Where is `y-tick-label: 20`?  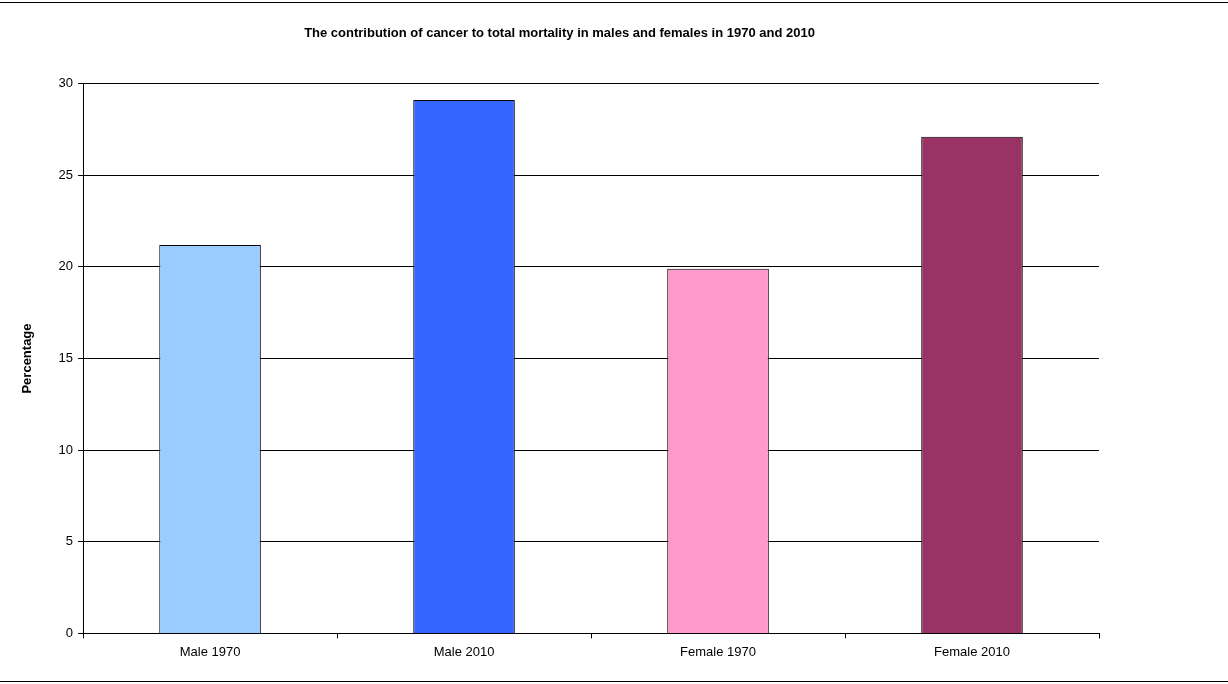
y-tick-label: 20 is located at coordinates (66, 266).